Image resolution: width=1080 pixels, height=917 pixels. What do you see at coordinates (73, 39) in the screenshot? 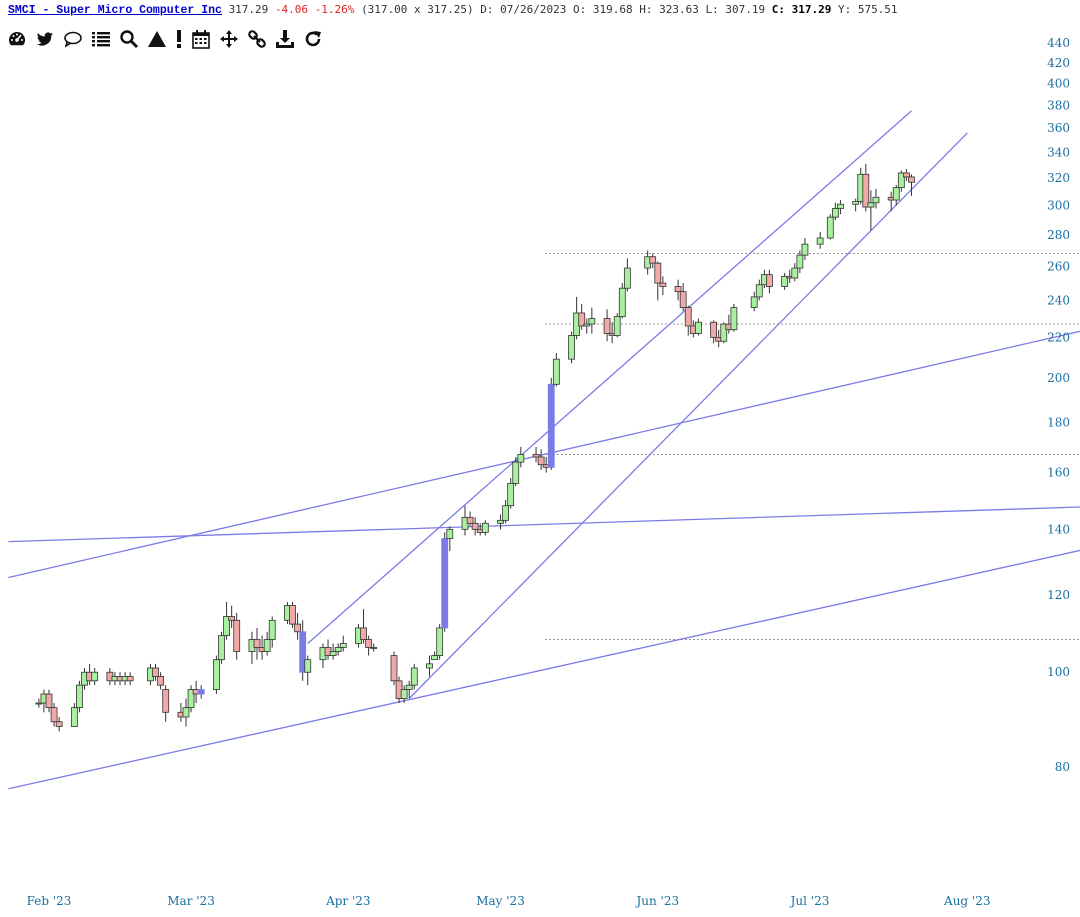
I see `comment-icon` at bounding box center [73, 39].